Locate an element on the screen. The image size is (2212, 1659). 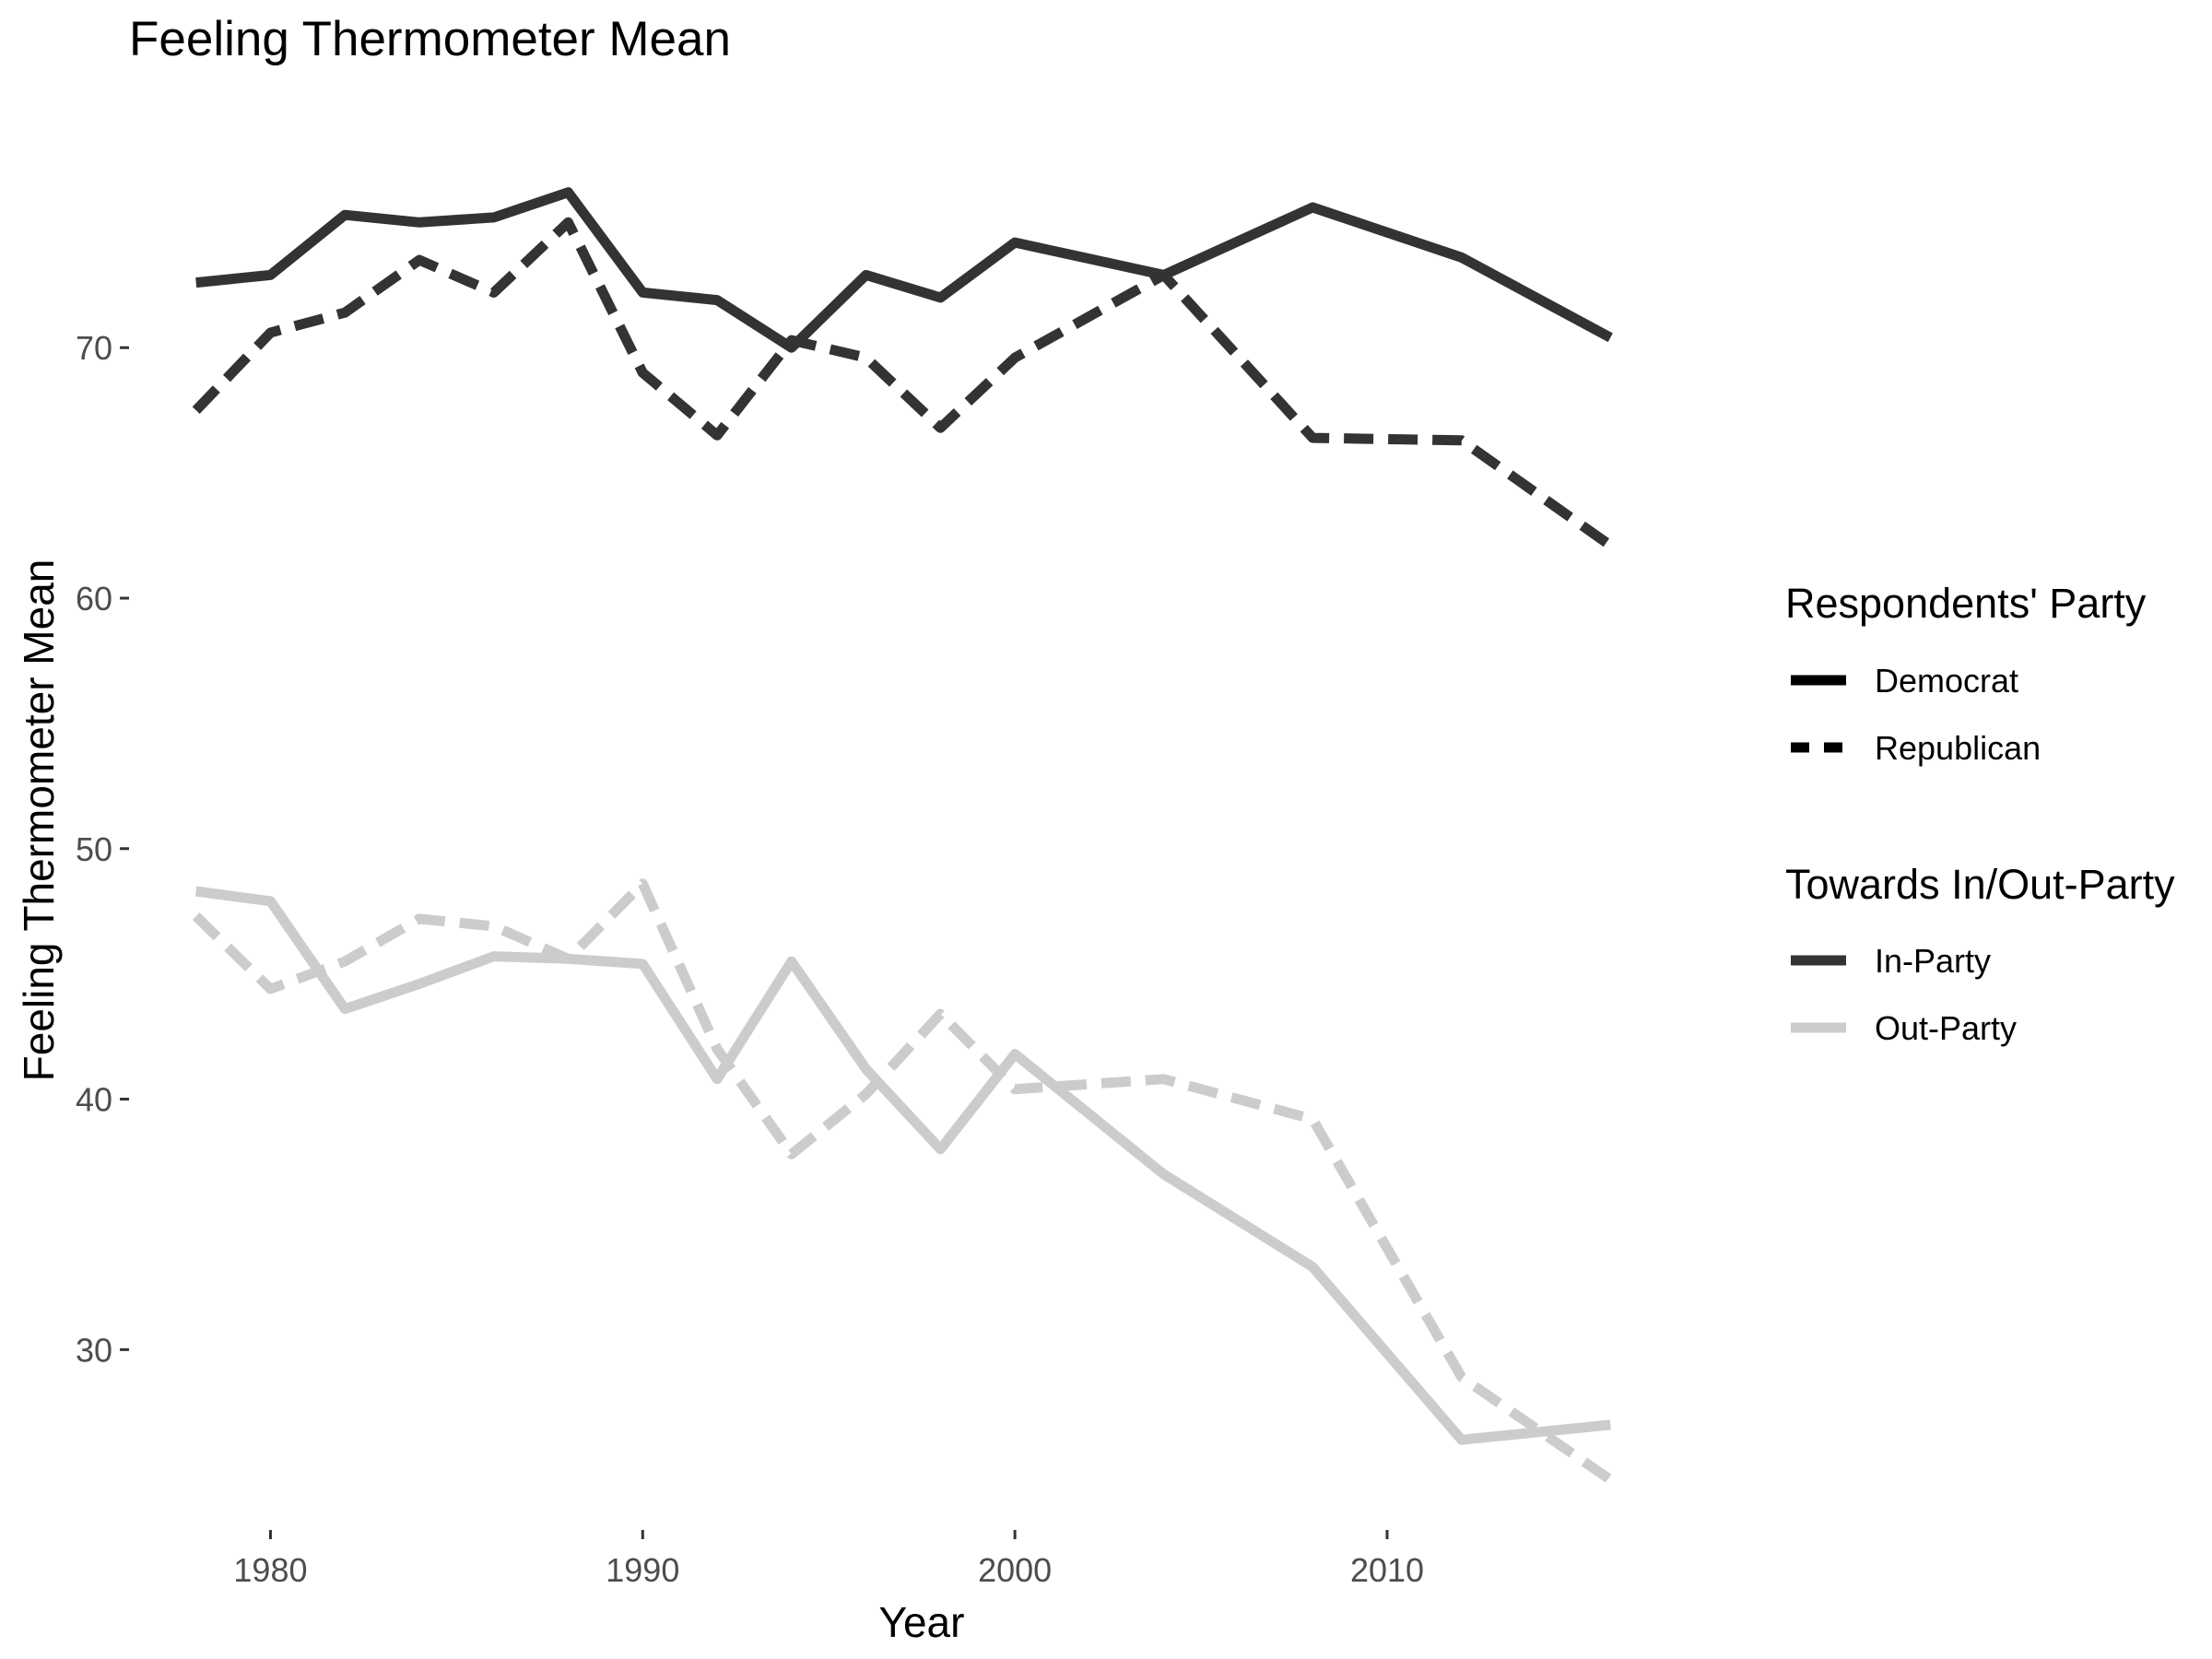
y-tick-label: 40 is located at coordinates (94, 1100).